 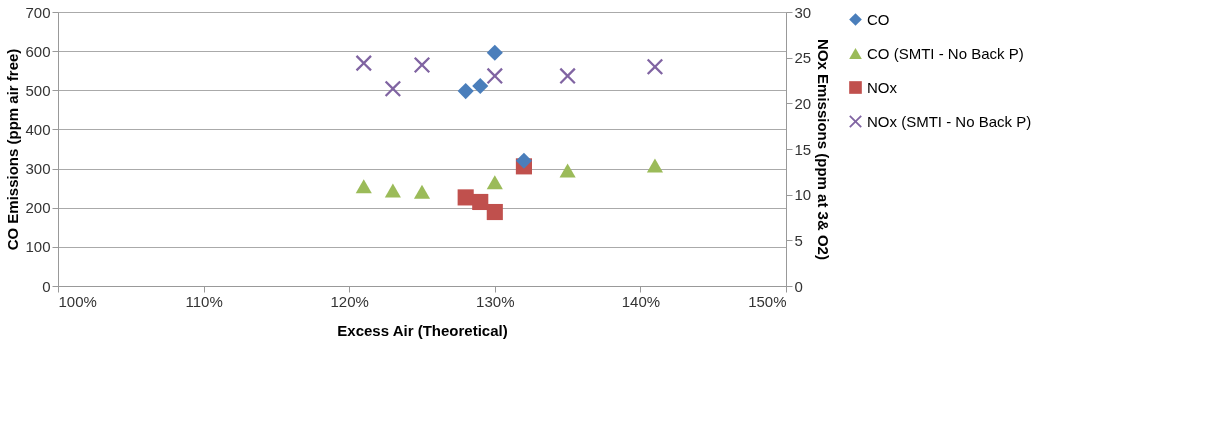 I want to click on y-tick-label: 0, so click(x=46, y=286).